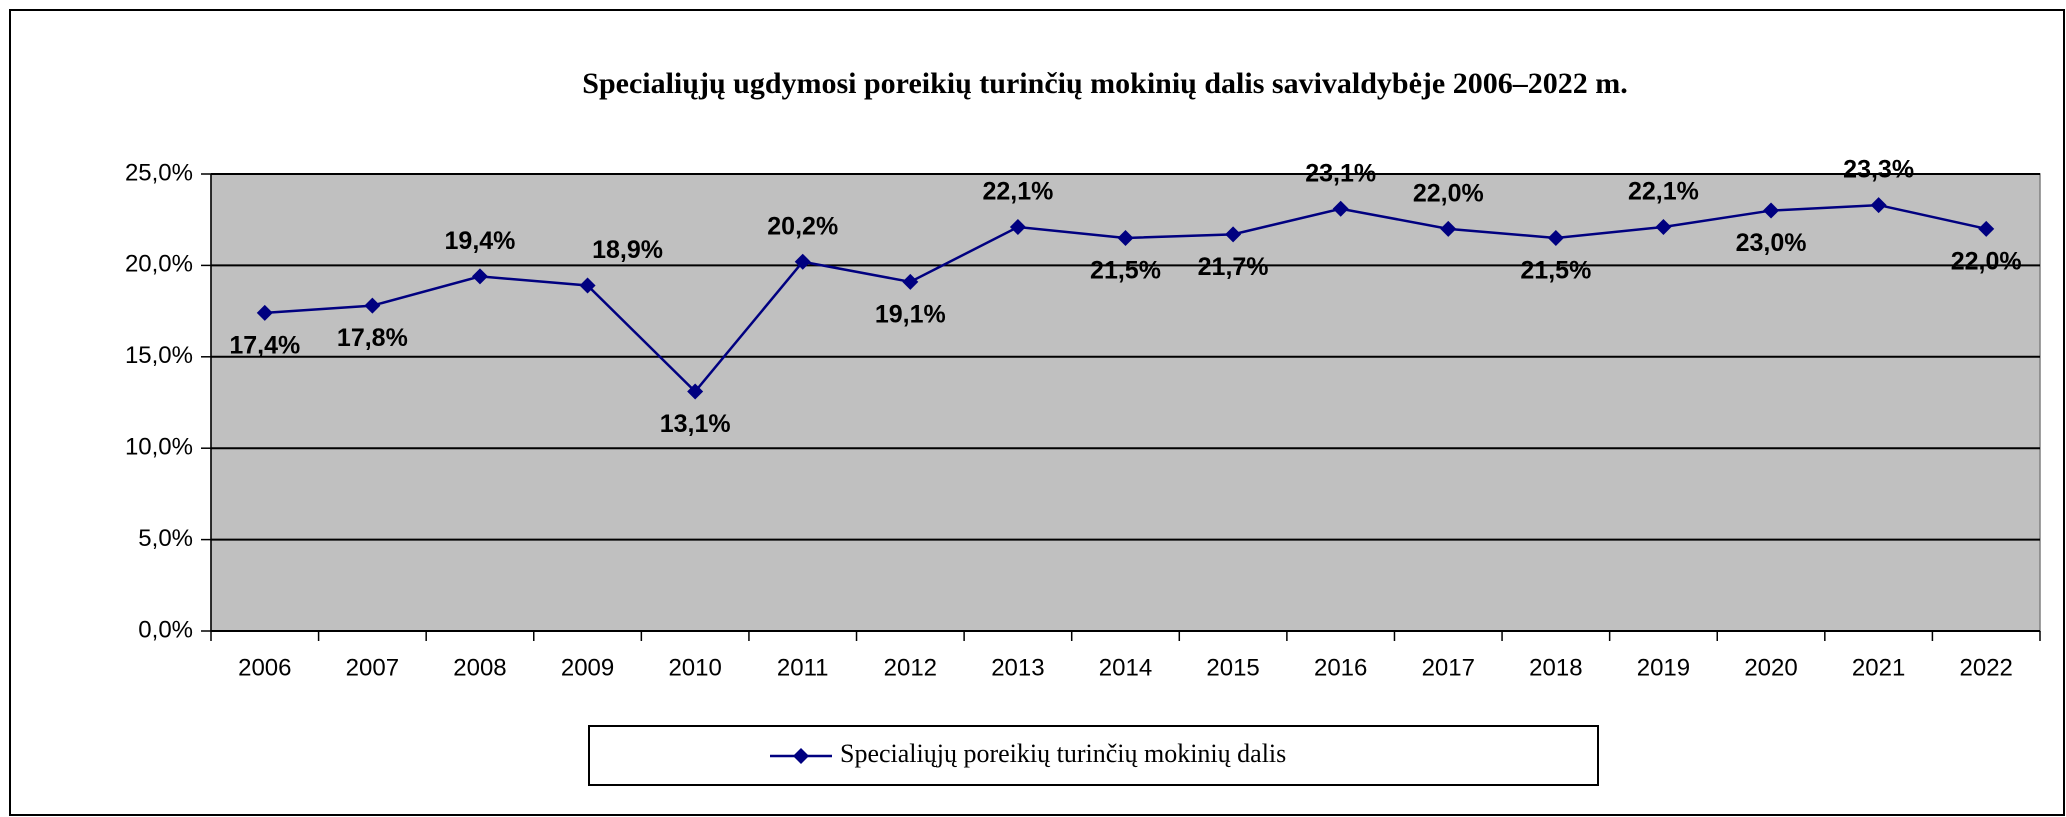  Describe the element at coordinates (479, 667) in the screenshot. I see `x-tick-label: 2008` at that location.